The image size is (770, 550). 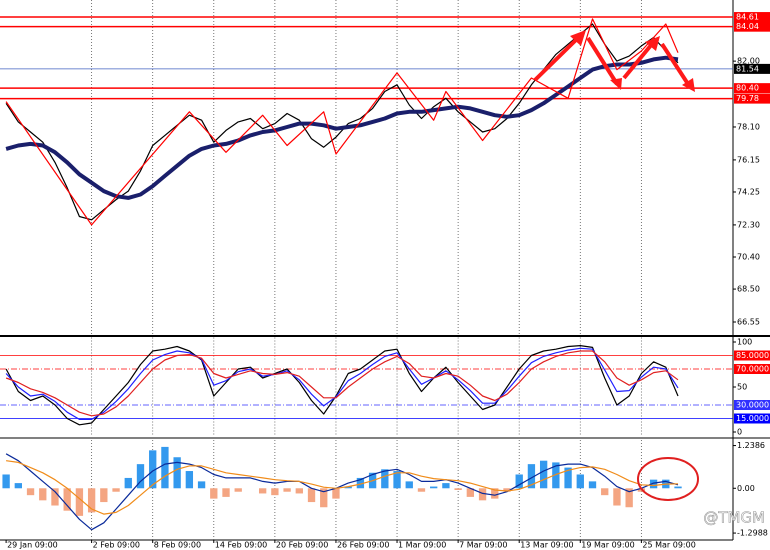 I want to click on y-tick-label: 100, so click(x=744, y=342).